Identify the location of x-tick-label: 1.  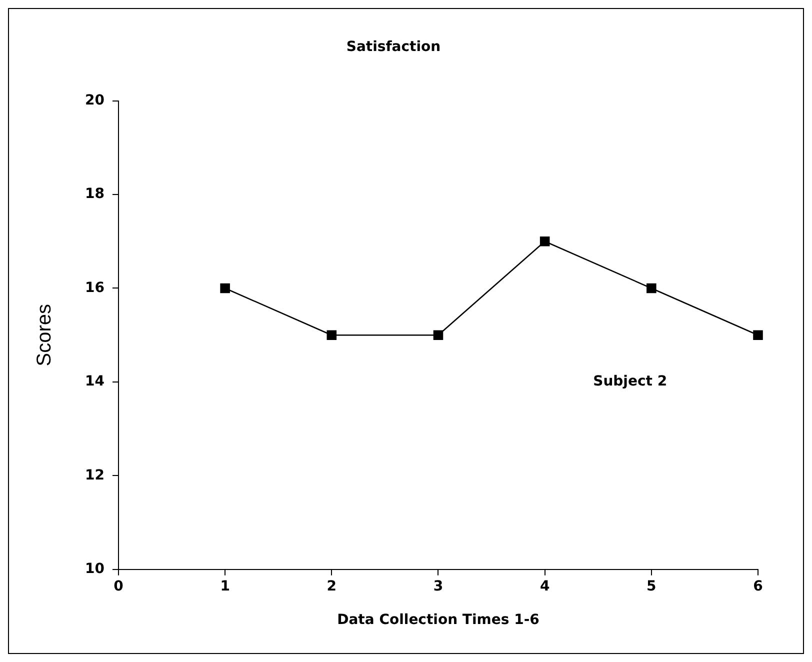
(225, 586).